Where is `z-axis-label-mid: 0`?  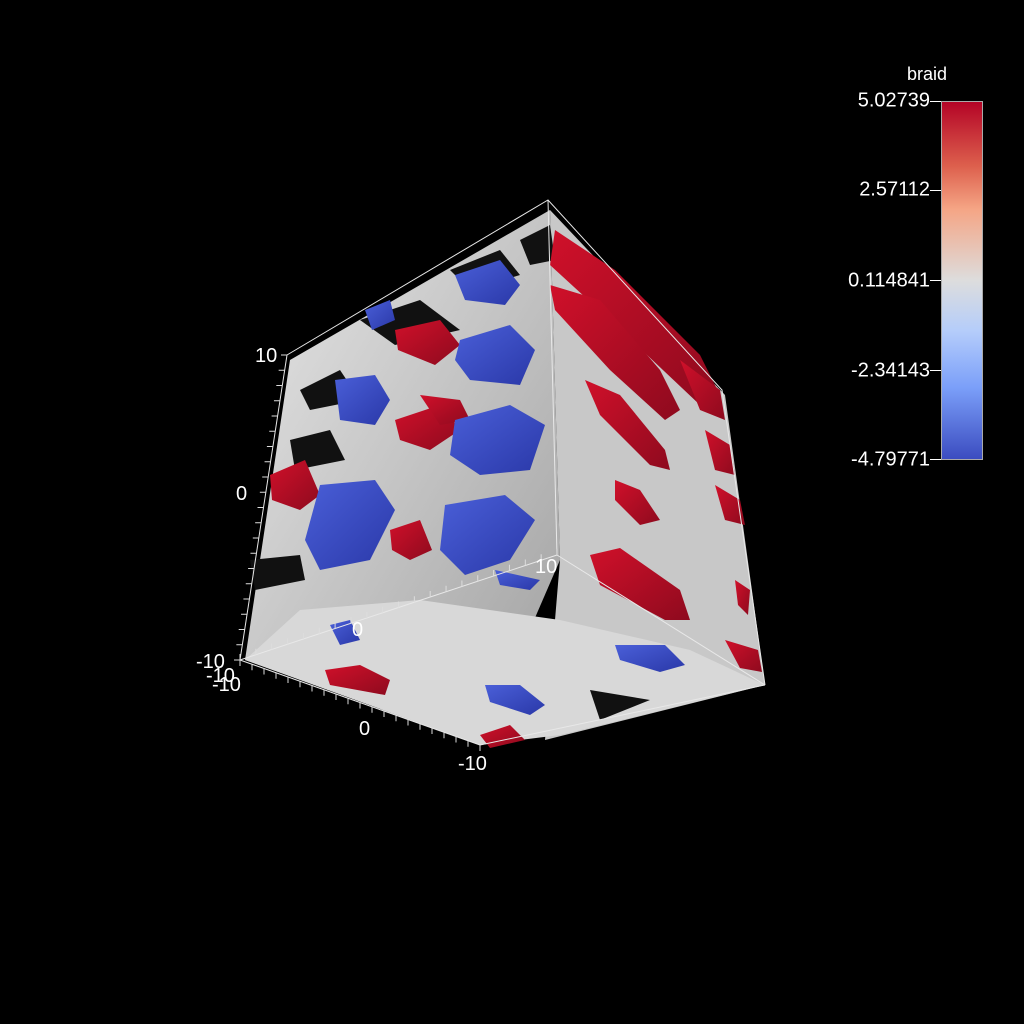 z-axis-label-mid: 0 is located at coordinates (241, 494).